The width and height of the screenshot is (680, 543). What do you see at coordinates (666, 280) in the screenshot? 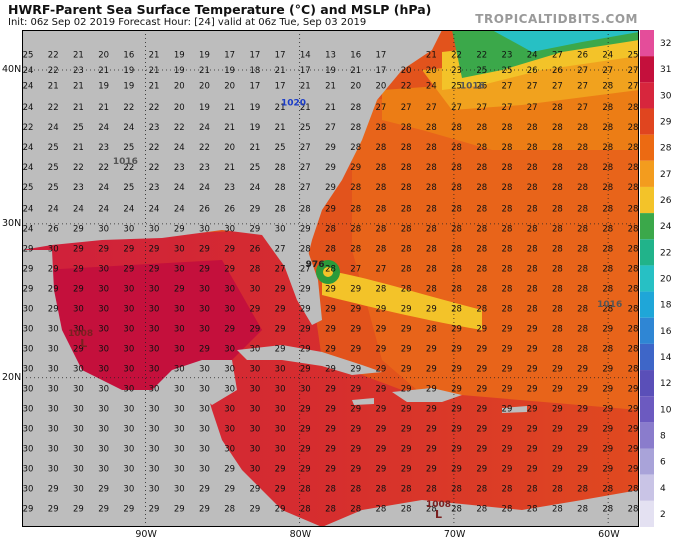
I see `legend-label: 20` at bounding box center [666, 280].